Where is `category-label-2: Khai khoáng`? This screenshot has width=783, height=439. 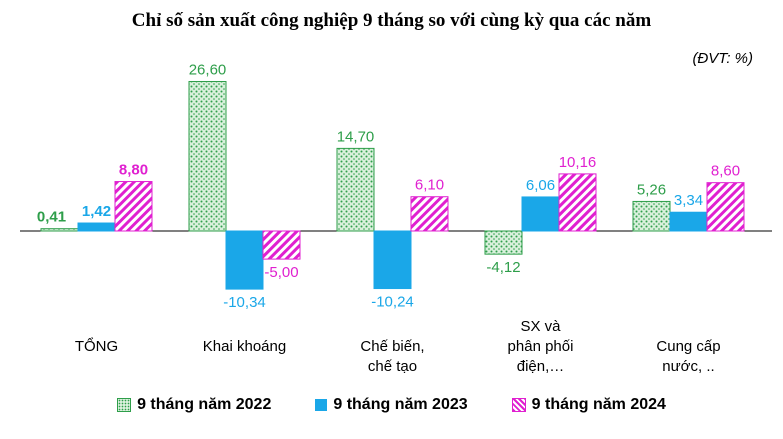
category-label-2: Khai khoáng is located at coordinates (244, 346).